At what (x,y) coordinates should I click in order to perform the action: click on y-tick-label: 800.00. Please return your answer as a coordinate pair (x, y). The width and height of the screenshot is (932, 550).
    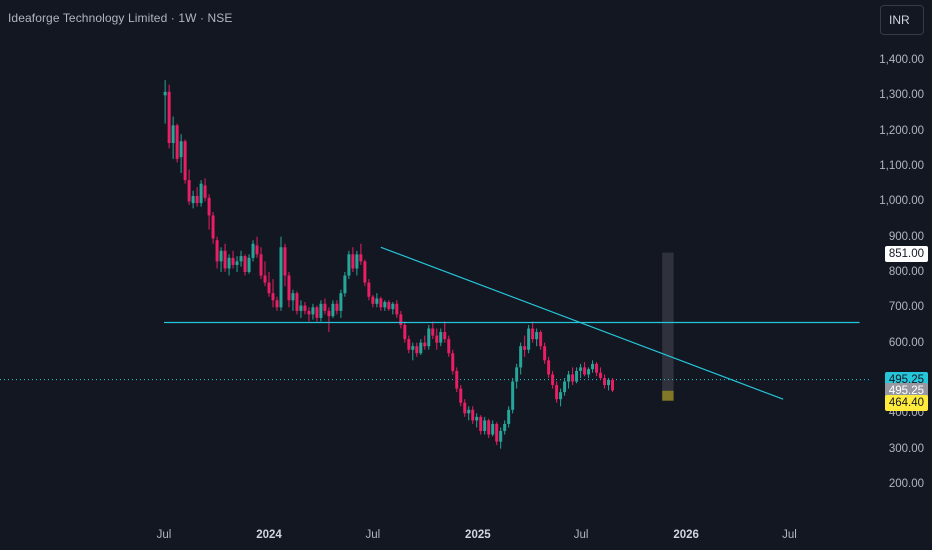
    Looking at the image, I should click on (906, 272).